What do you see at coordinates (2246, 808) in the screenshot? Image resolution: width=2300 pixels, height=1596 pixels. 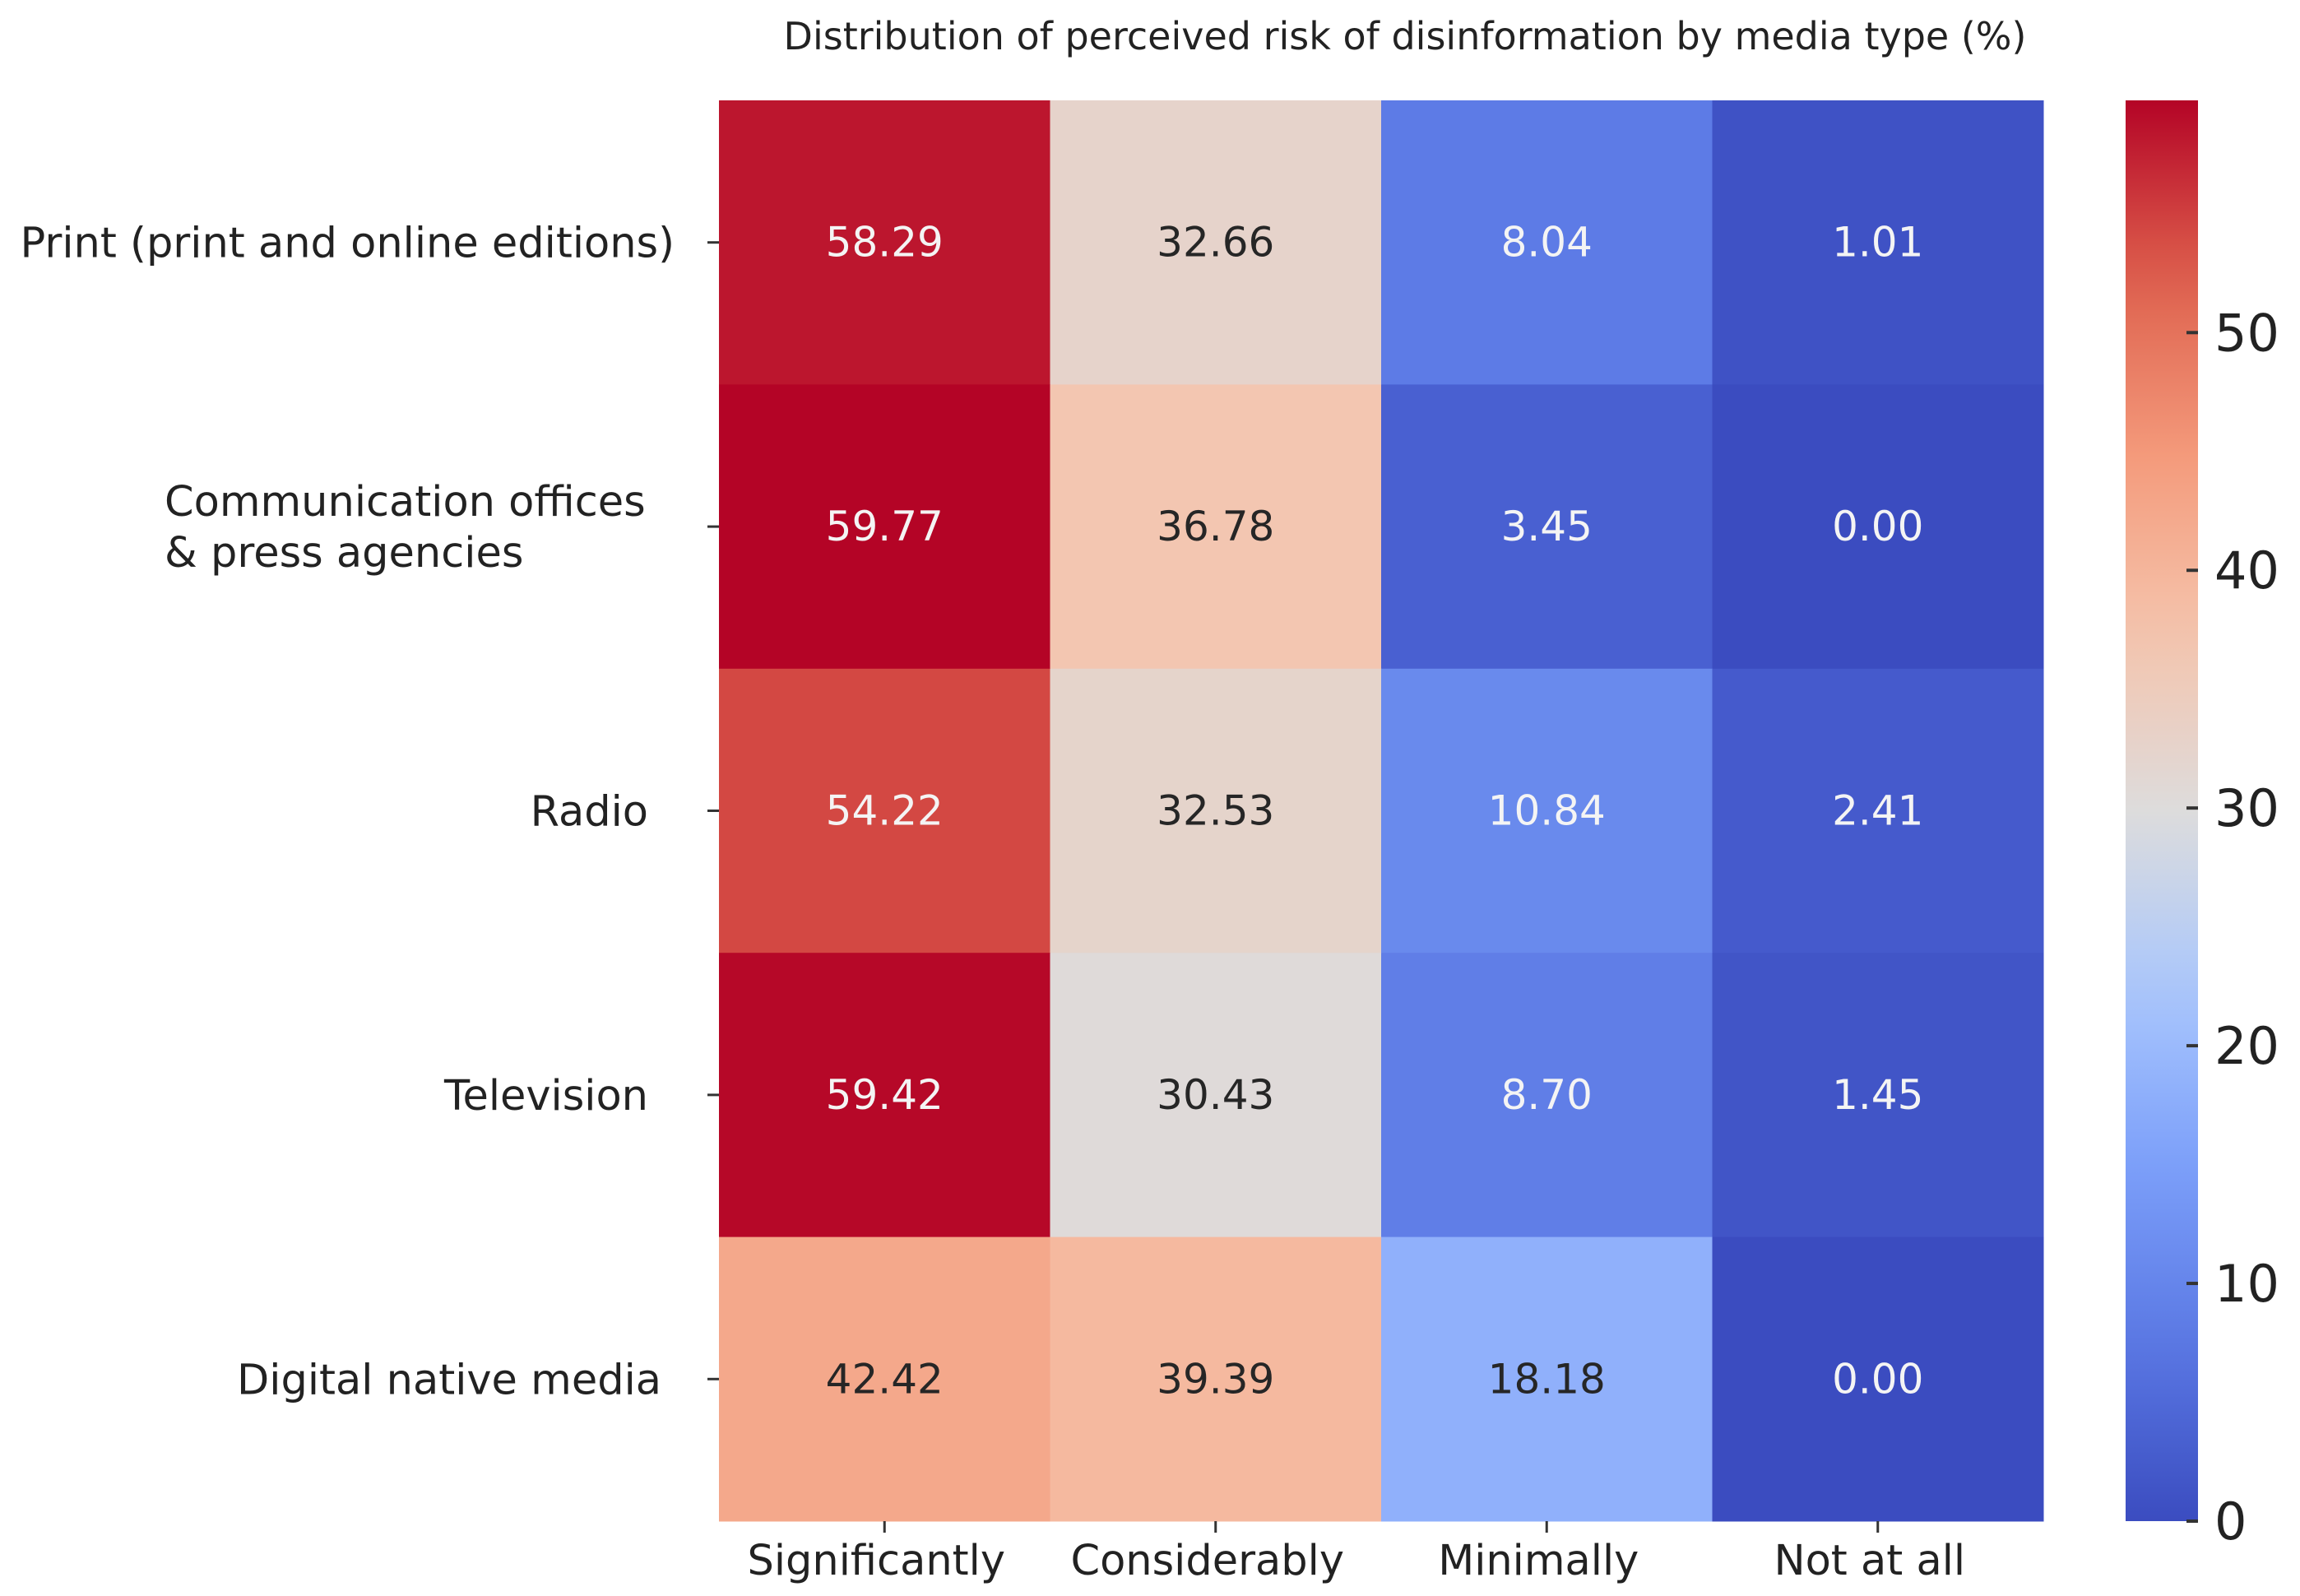 I see `colorbar-tick-label: 30` at bounding box center [2246, 808].